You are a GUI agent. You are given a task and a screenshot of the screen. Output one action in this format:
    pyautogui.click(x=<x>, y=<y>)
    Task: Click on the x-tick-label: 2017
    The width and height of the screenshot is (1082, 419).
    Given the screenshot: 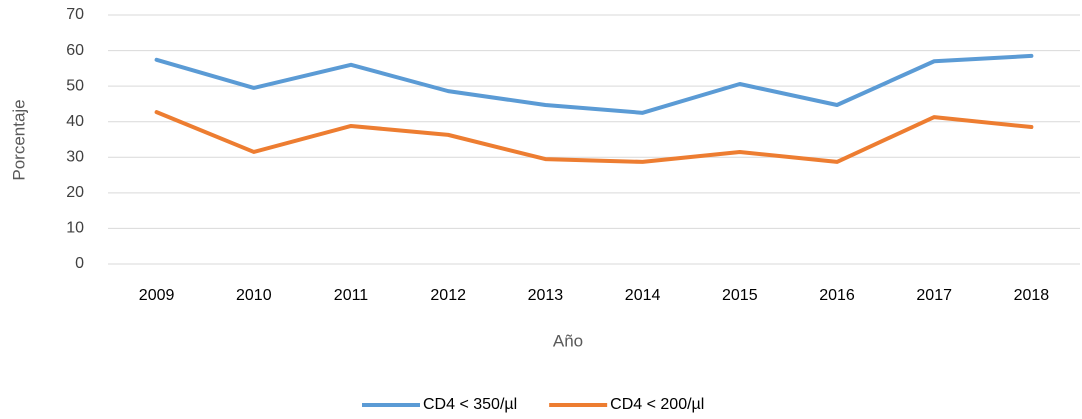 What is the action you would take?
    pyautogui.click(x=934, y=295)
    